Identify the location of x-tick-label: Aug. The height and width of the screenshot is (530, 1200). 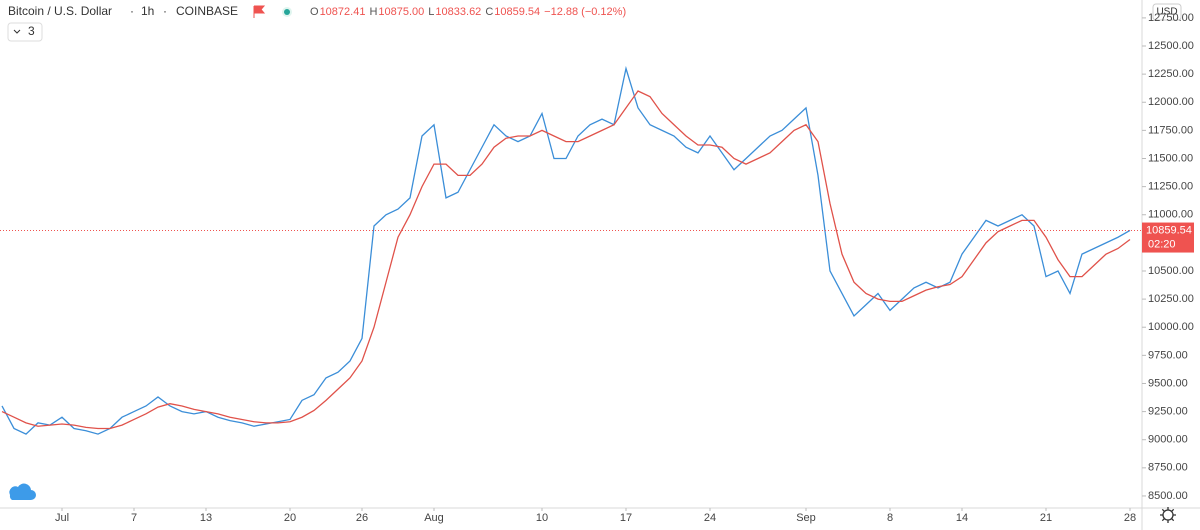
(434, 518).